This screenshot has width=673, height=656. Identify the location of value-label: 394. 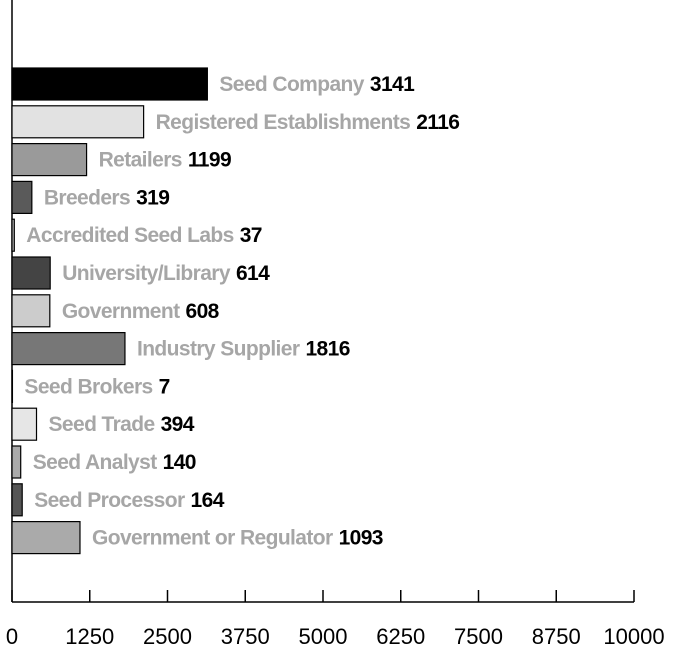
(178, 424).